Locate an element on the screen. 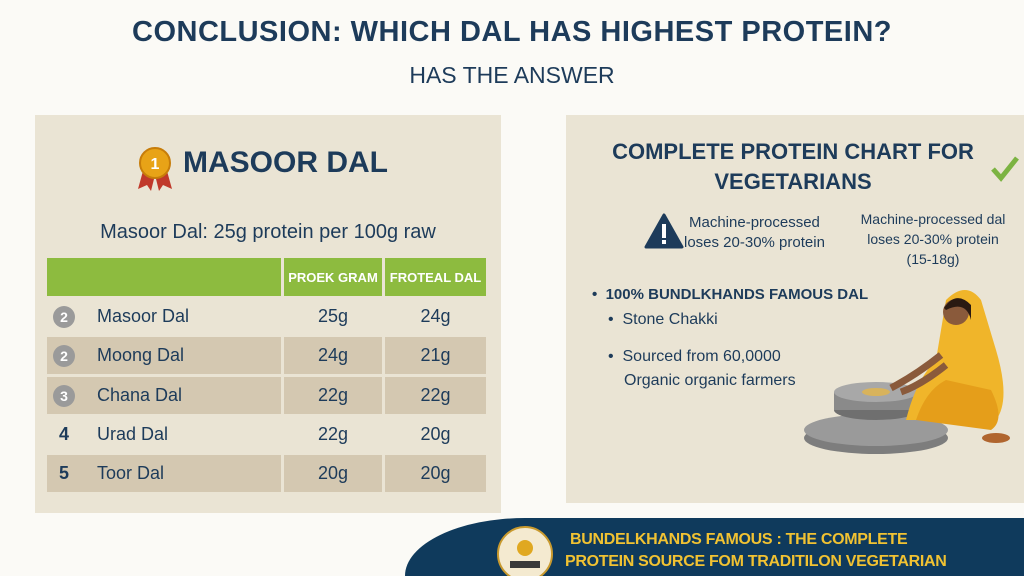 Image resolution: width=1024 pixels, height=576 pixels. dal-name: Chana Dal is located at coordinates (140, 395).